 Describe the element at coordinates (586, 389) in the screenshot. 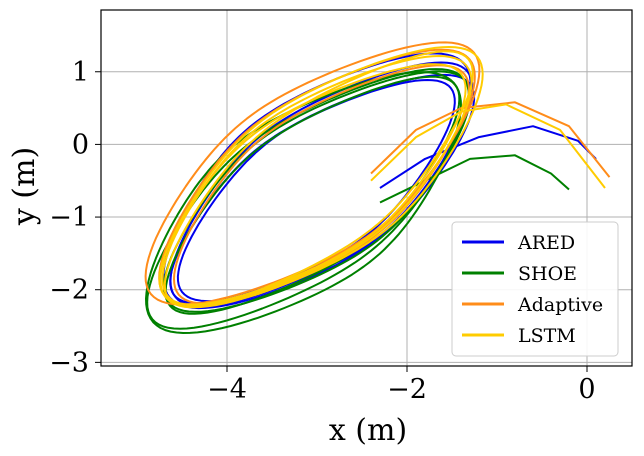

I see `x-tick-label: 0` at that location.